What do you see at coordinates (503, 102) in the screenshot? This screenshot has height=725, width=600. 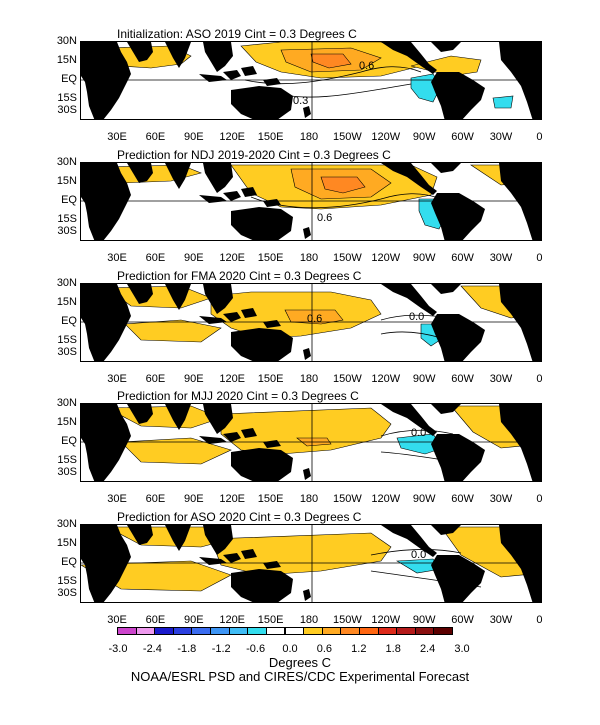 I see `cool-anomaly-region` at bounding box center [503, 102].